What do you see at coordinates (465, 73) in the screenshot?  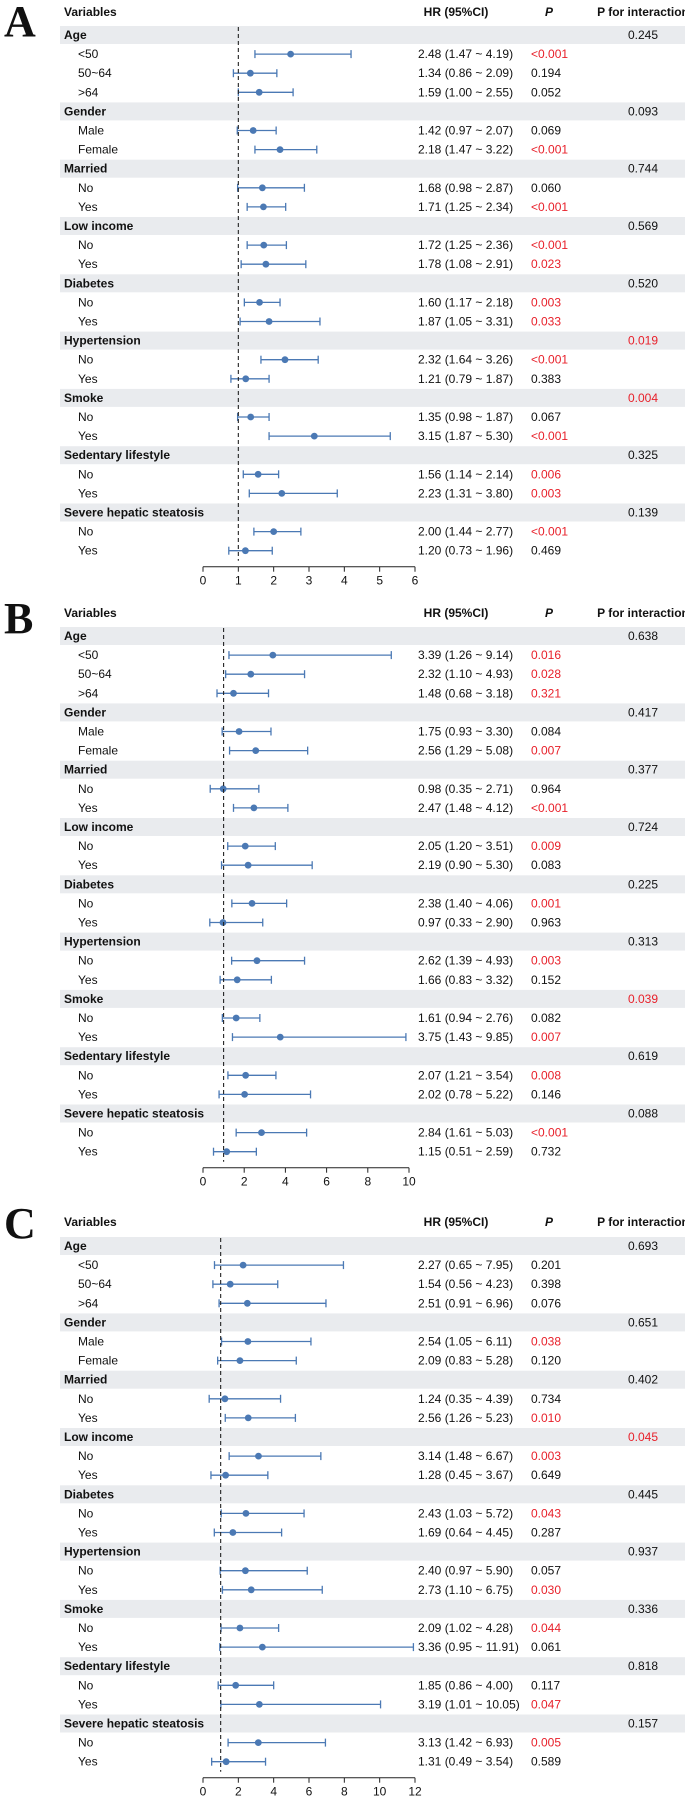 I see `hr-ci-value: 1.34 (0.86 ~ 2.09)` at bounding box center [465, 73].